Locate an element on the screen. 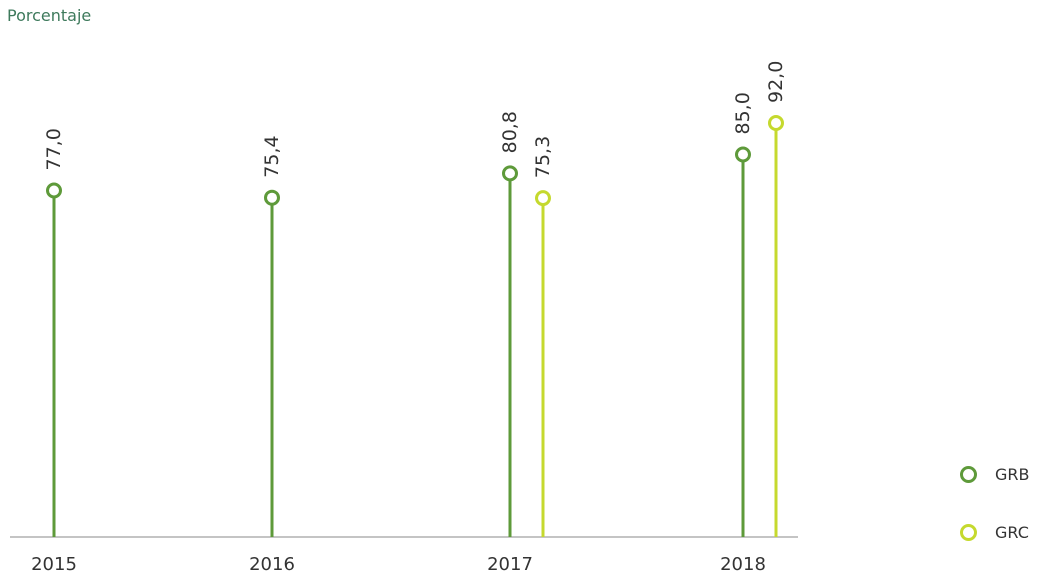 Image resolution: width=1050 pixels, height=577 pixels. y-axis-title: Porcentaje is located at coordinates (49, 15).